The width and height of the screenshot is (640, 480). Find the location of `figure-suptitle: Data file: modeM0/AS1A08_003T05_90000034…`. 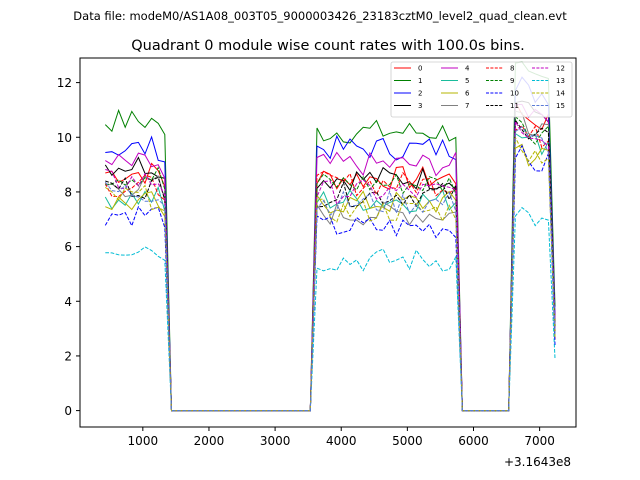

figure-suptitle: Data file: modeM0/AS1A08_003T05_90000034… is located at coordinates (320, 16).